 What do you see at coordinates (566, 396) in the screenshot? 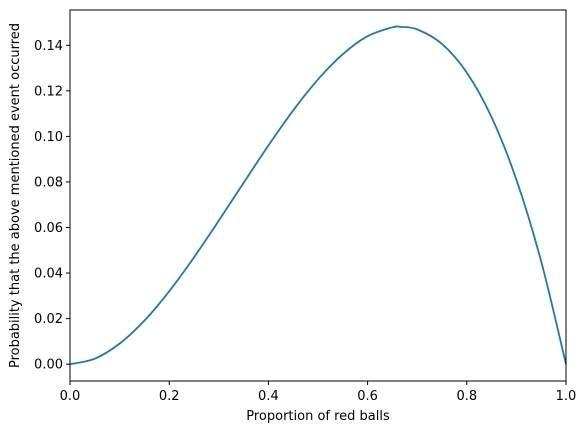
I see `x-tick-label: 1.0` at bounding box center [566, 396].